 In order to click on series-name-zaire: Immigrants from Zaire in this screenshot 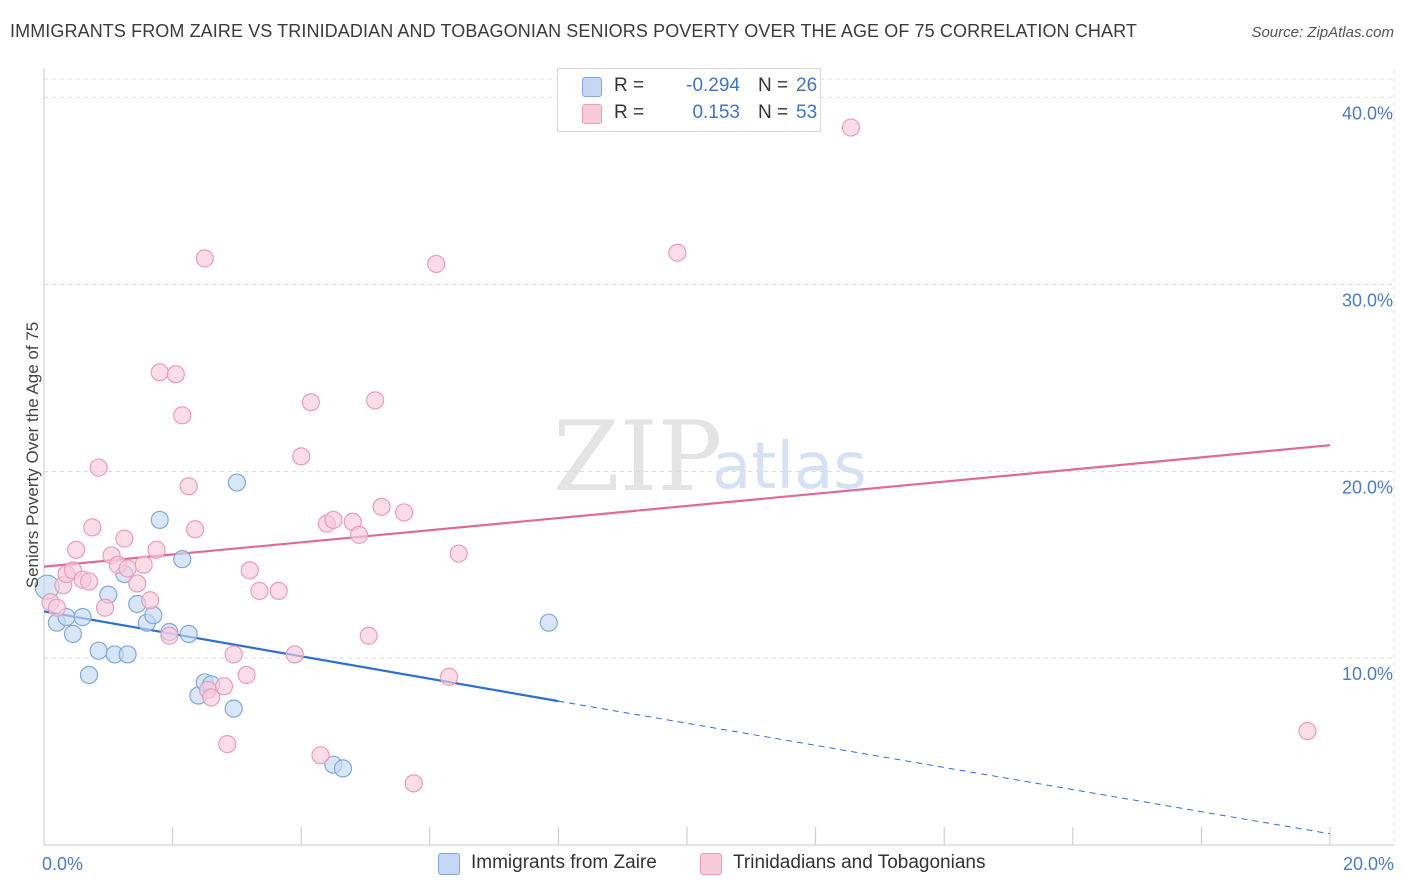, I will do `click(564, 862)`.